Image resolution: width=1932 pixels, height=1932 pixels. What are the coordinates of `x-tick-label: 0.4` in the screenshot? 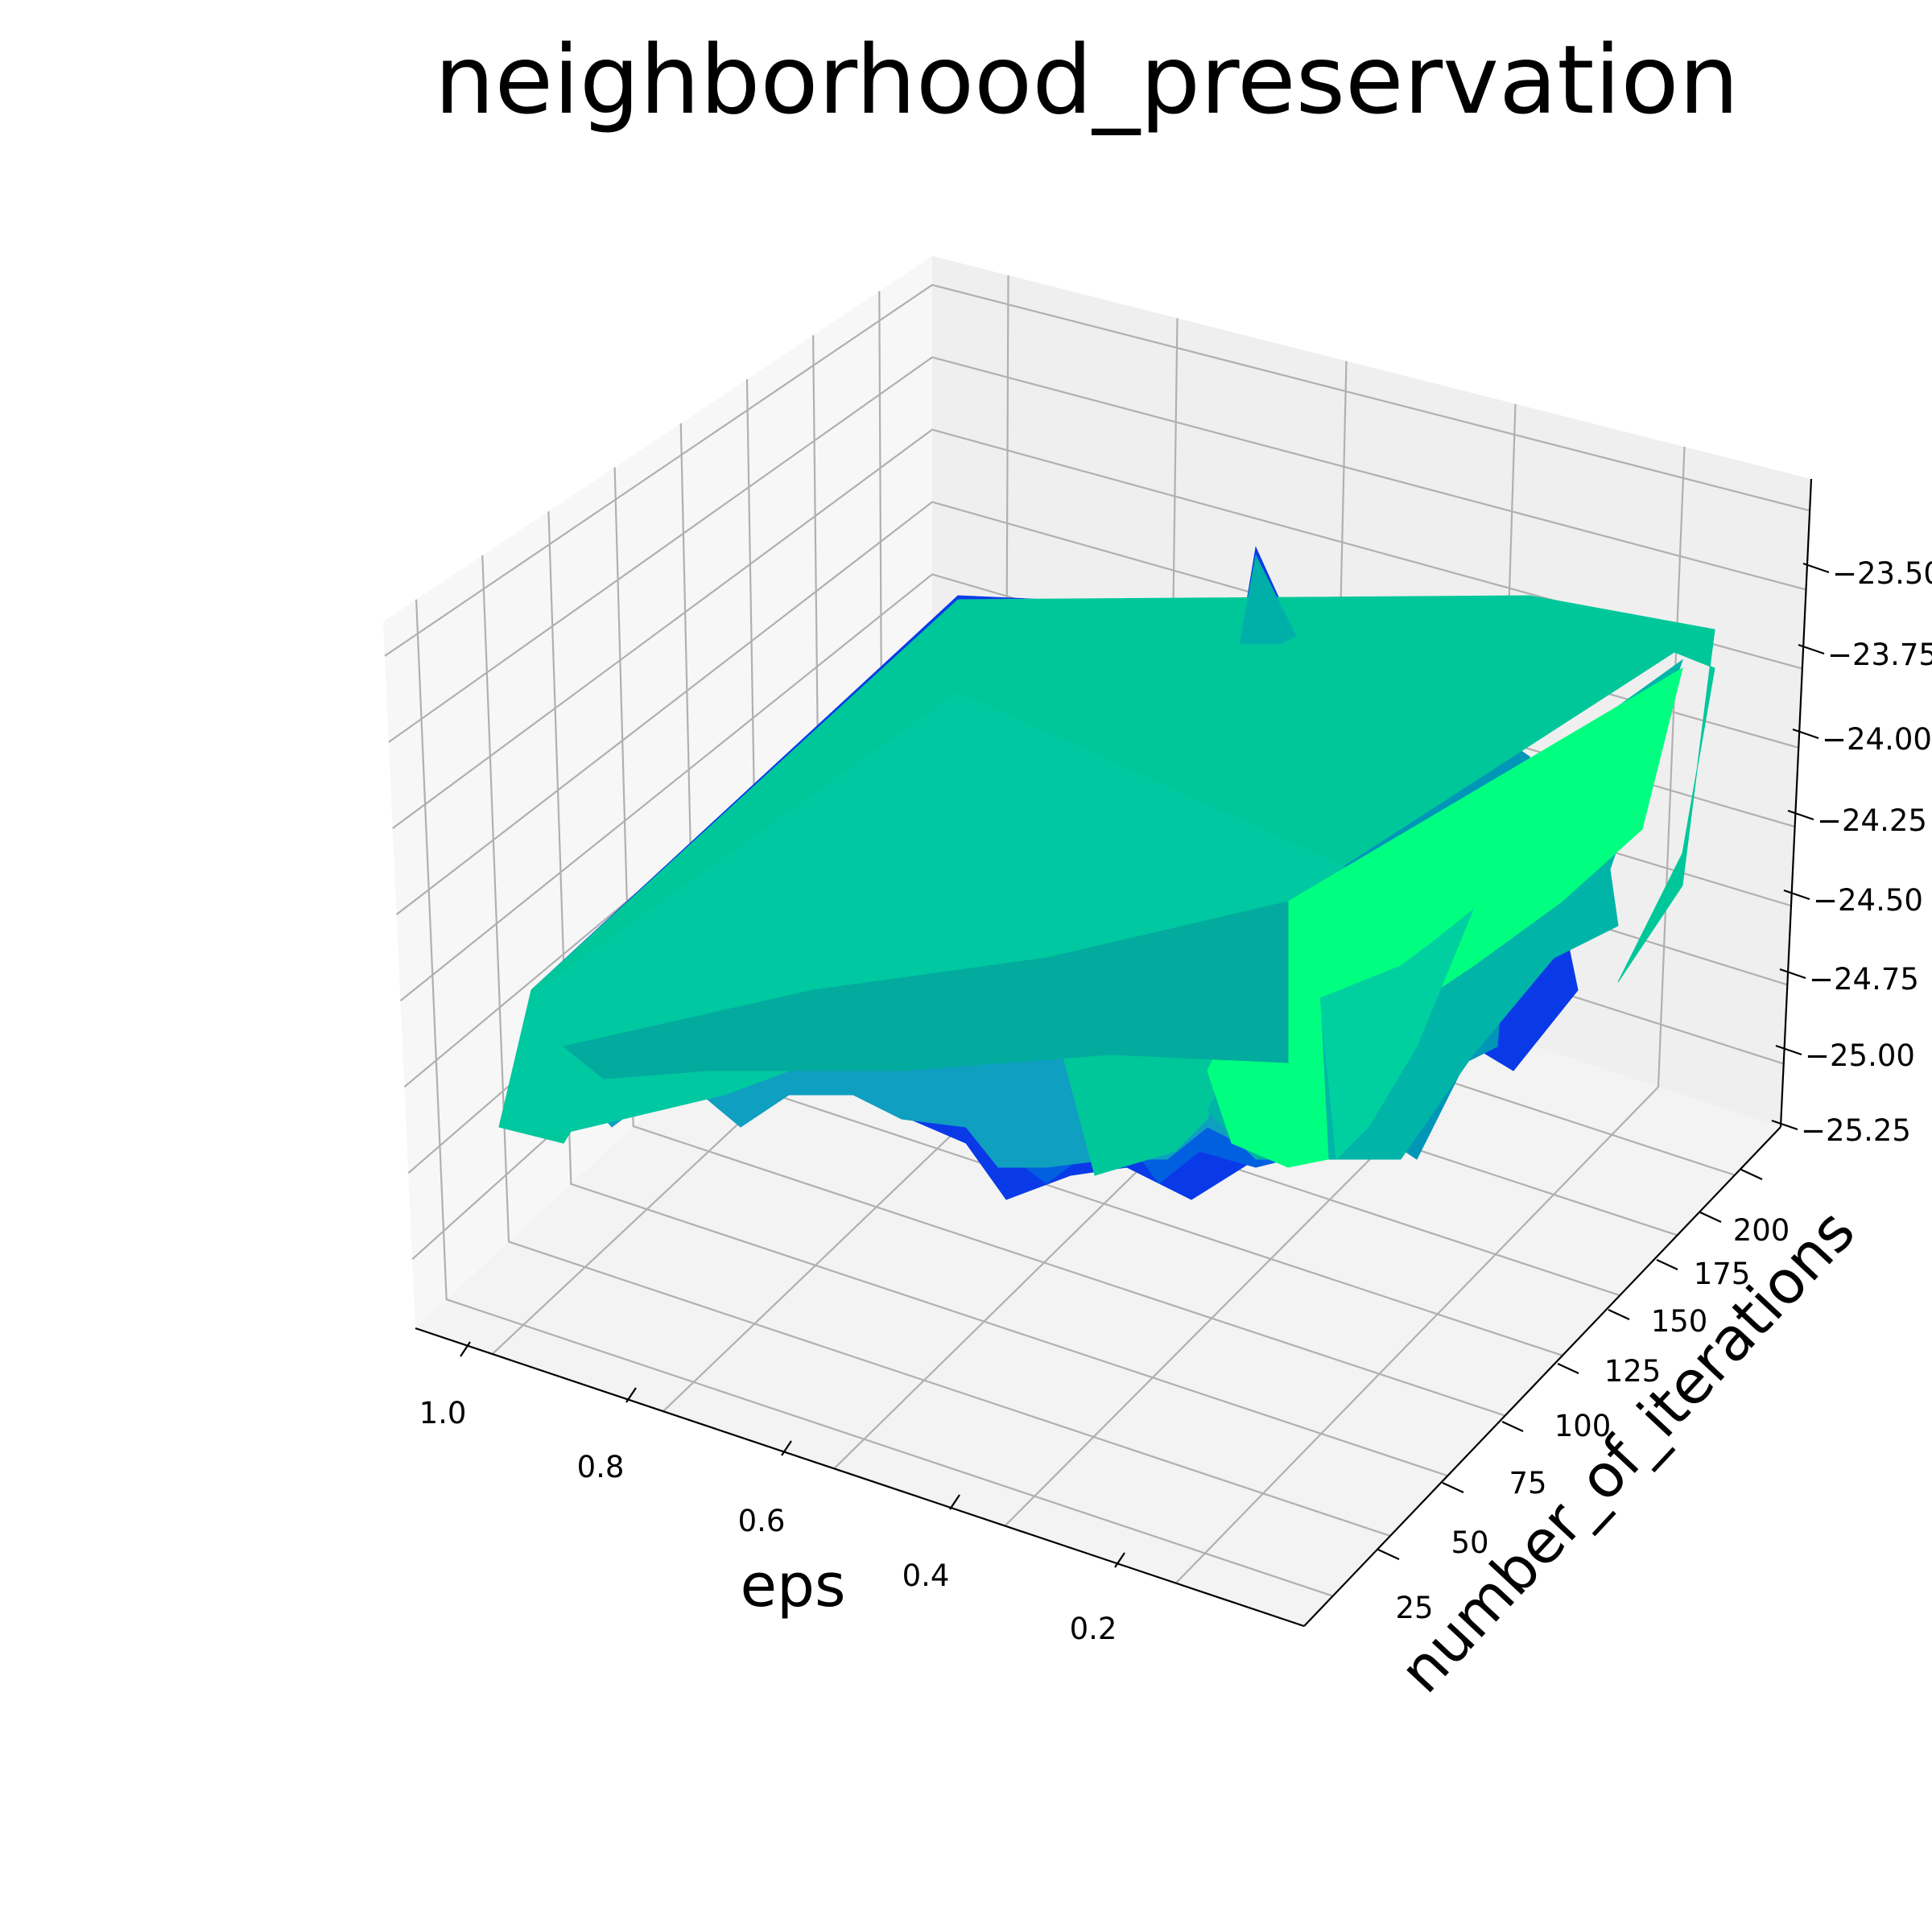 It's located at (926, 1575).